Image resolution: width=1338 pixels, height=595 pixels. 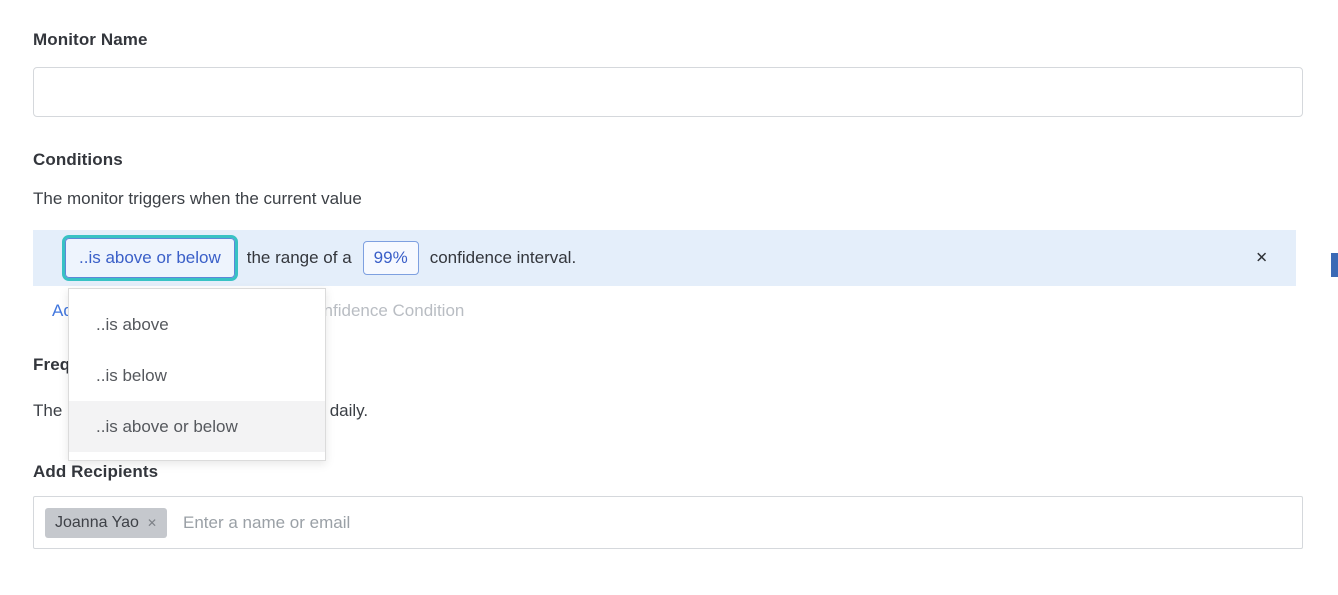 I want to click on monitor-name-input, so click(x=668, y=92).